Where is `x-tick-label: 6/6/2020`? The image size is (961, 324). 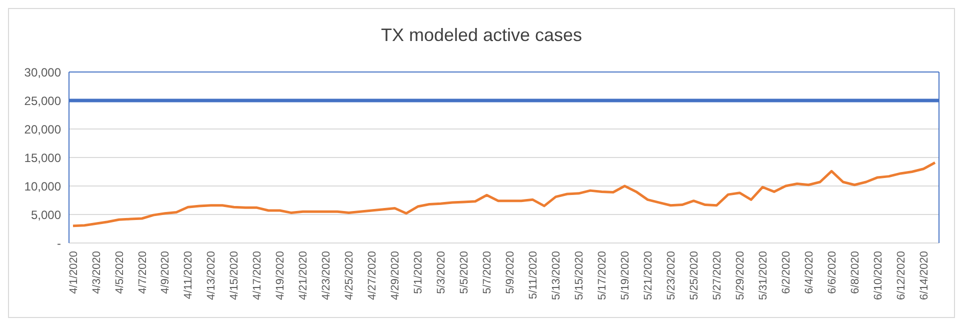
x-tick-label: 6/6/2020 is located at coordinates (832, 272).